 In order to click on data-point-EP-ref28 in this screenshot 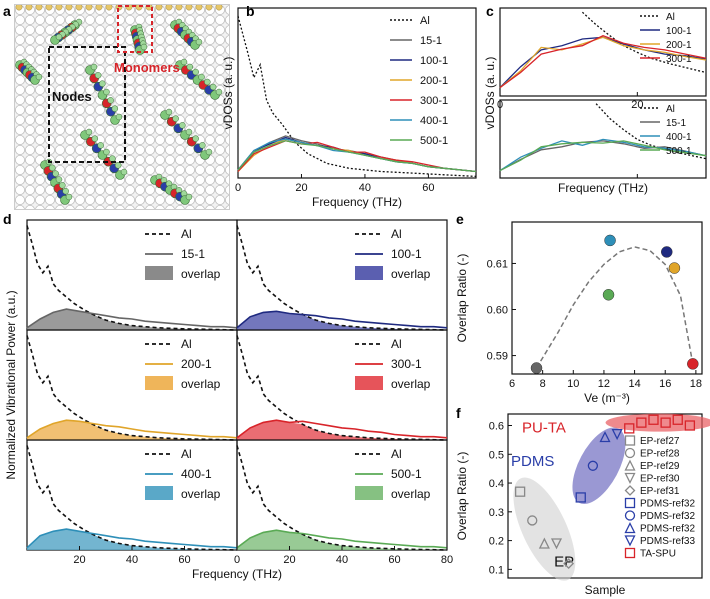, I will do `click(532, 520)`.